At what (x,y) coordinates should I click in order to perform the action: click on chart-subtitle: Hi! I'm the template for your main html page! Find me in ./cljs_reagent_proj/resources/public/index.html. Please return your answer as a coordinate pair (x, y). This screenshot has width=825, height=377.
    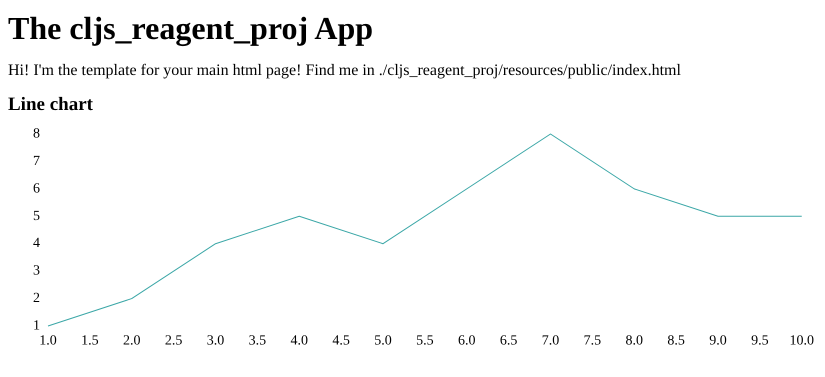
    Looking at the image, I should click on (345, 71).